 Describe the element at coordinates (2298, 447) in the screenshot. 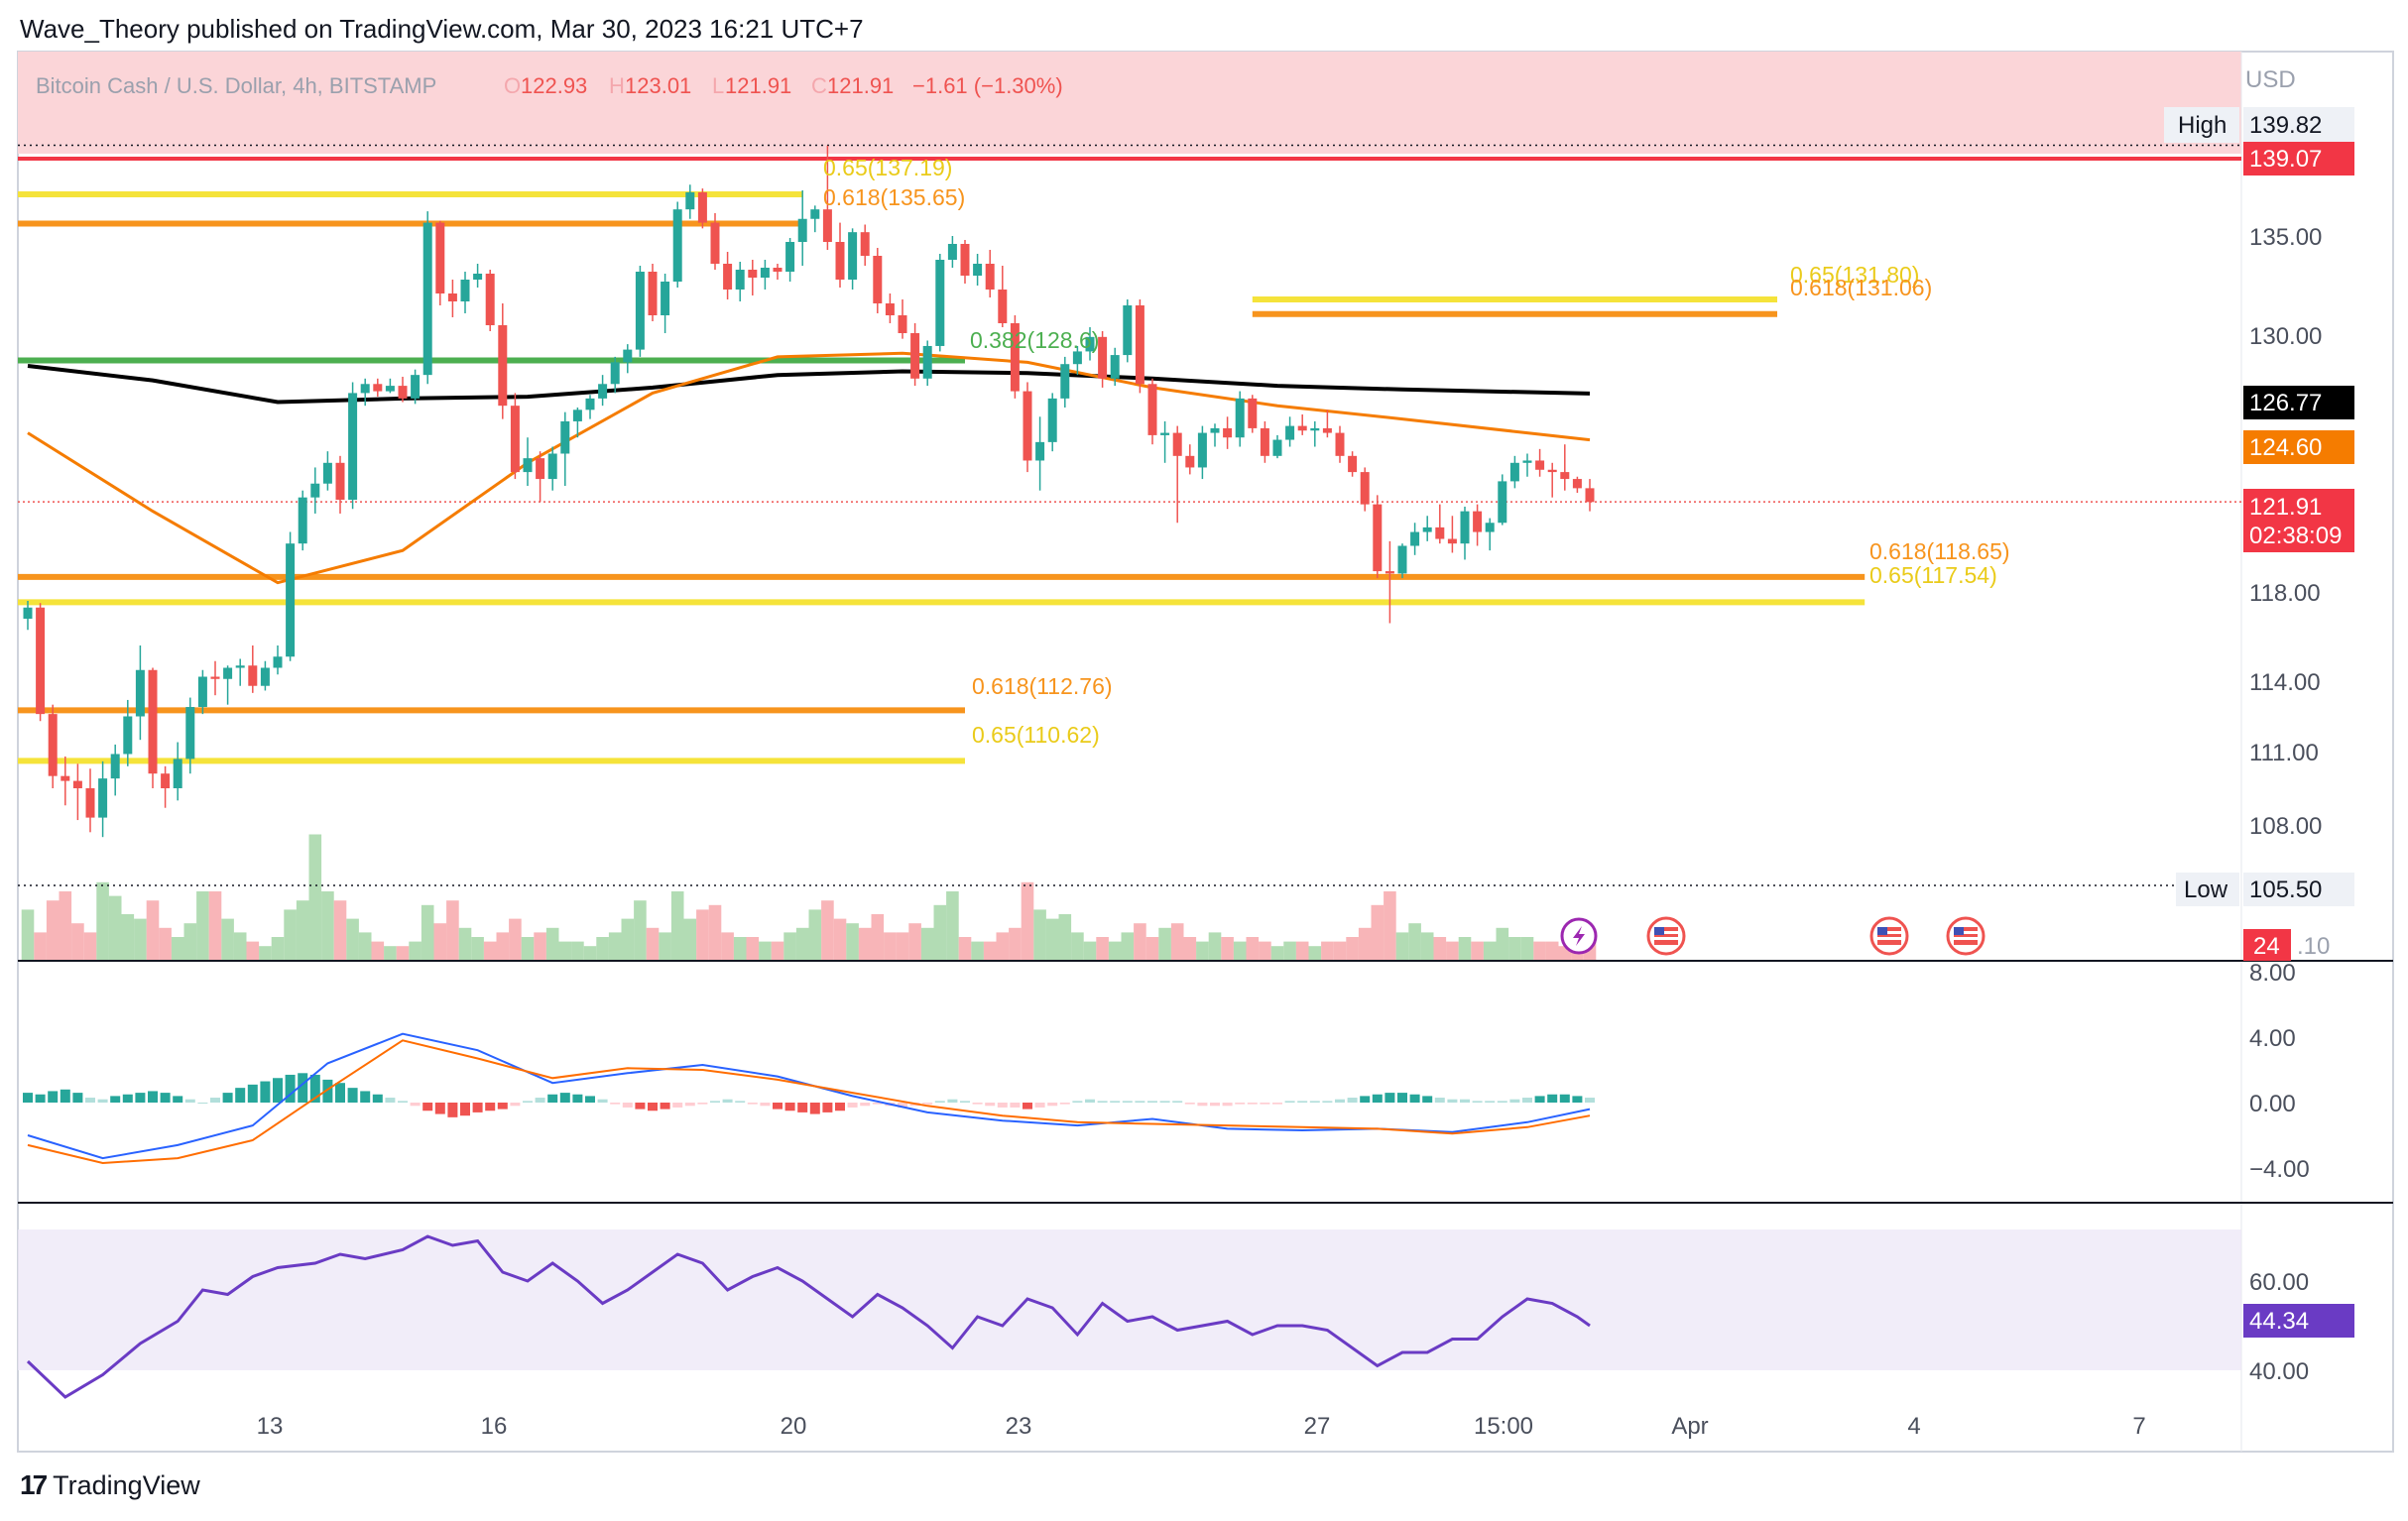

I see `ma50-badge-bg` at that location.